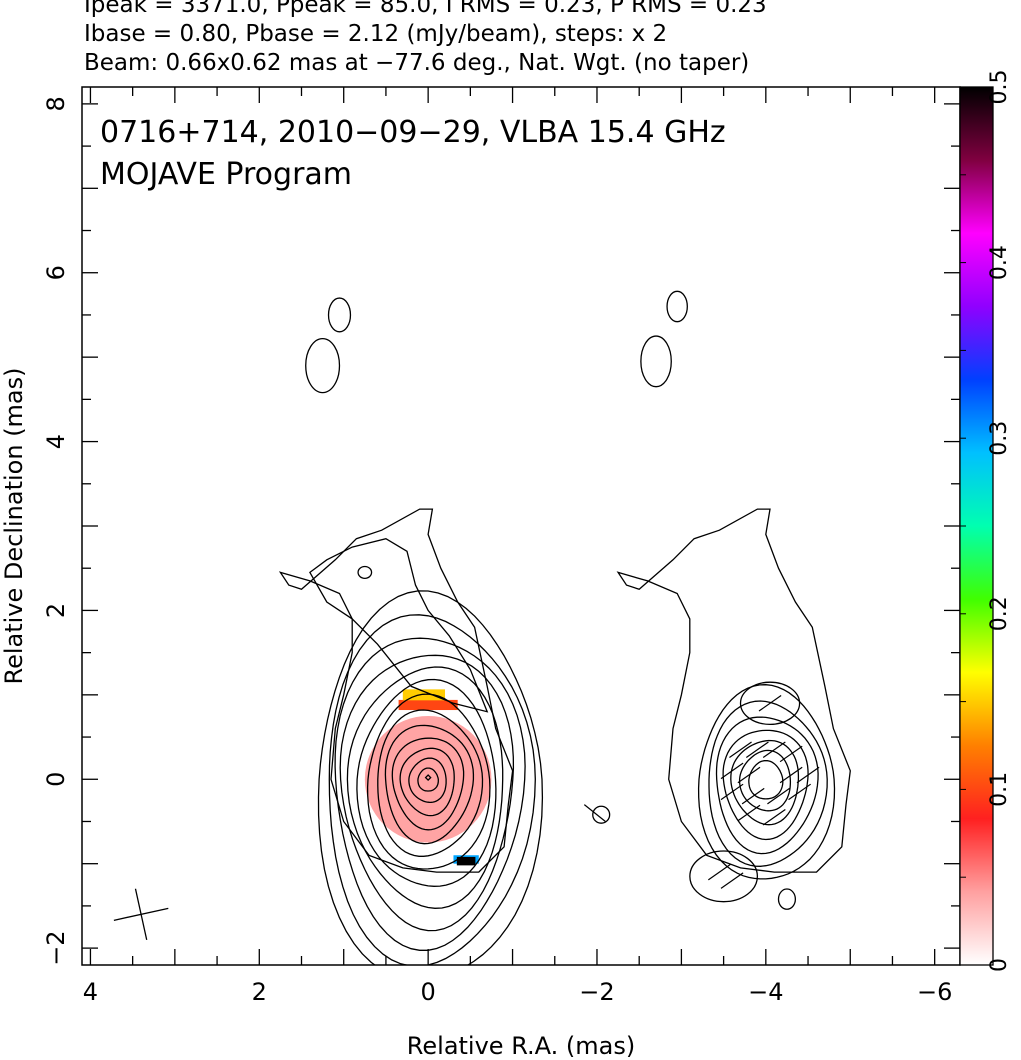  Describe the element at coordinates (226, 174) in the screenshot. I see `chart-subtitle: MOJAVE Program` at that location.